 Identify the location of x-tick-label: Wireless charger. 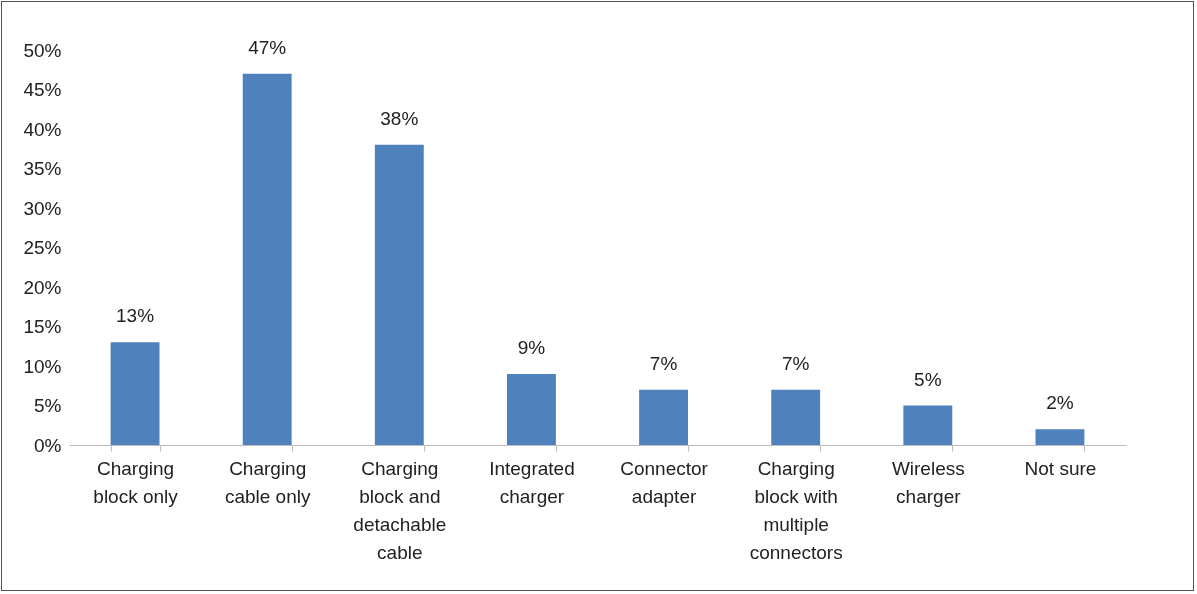
(928, 482).